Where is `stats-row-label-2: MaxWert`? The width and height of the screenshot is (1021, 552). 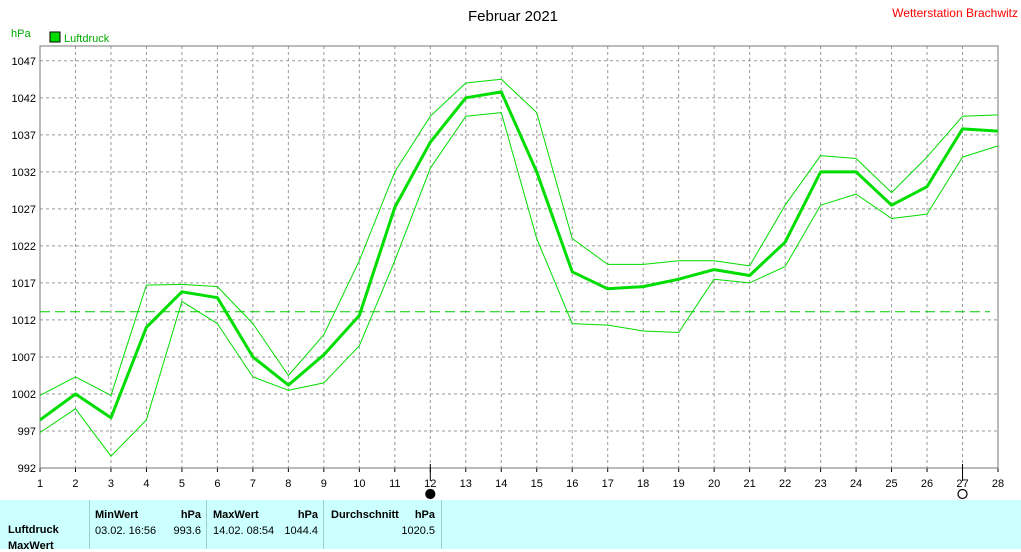 stats-row-label-2: MaxWert is located at coordinates (31, 546).